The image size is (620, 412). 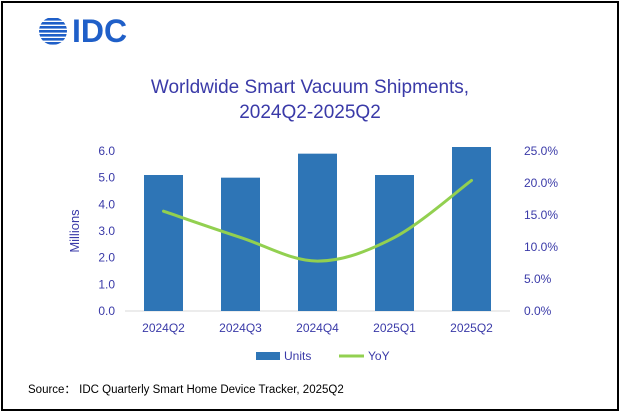 What do you see at coordinates (394, 328) in the screenshot?
I see `x-tick-label: 2025Q1` at bounding box center [394, 328].